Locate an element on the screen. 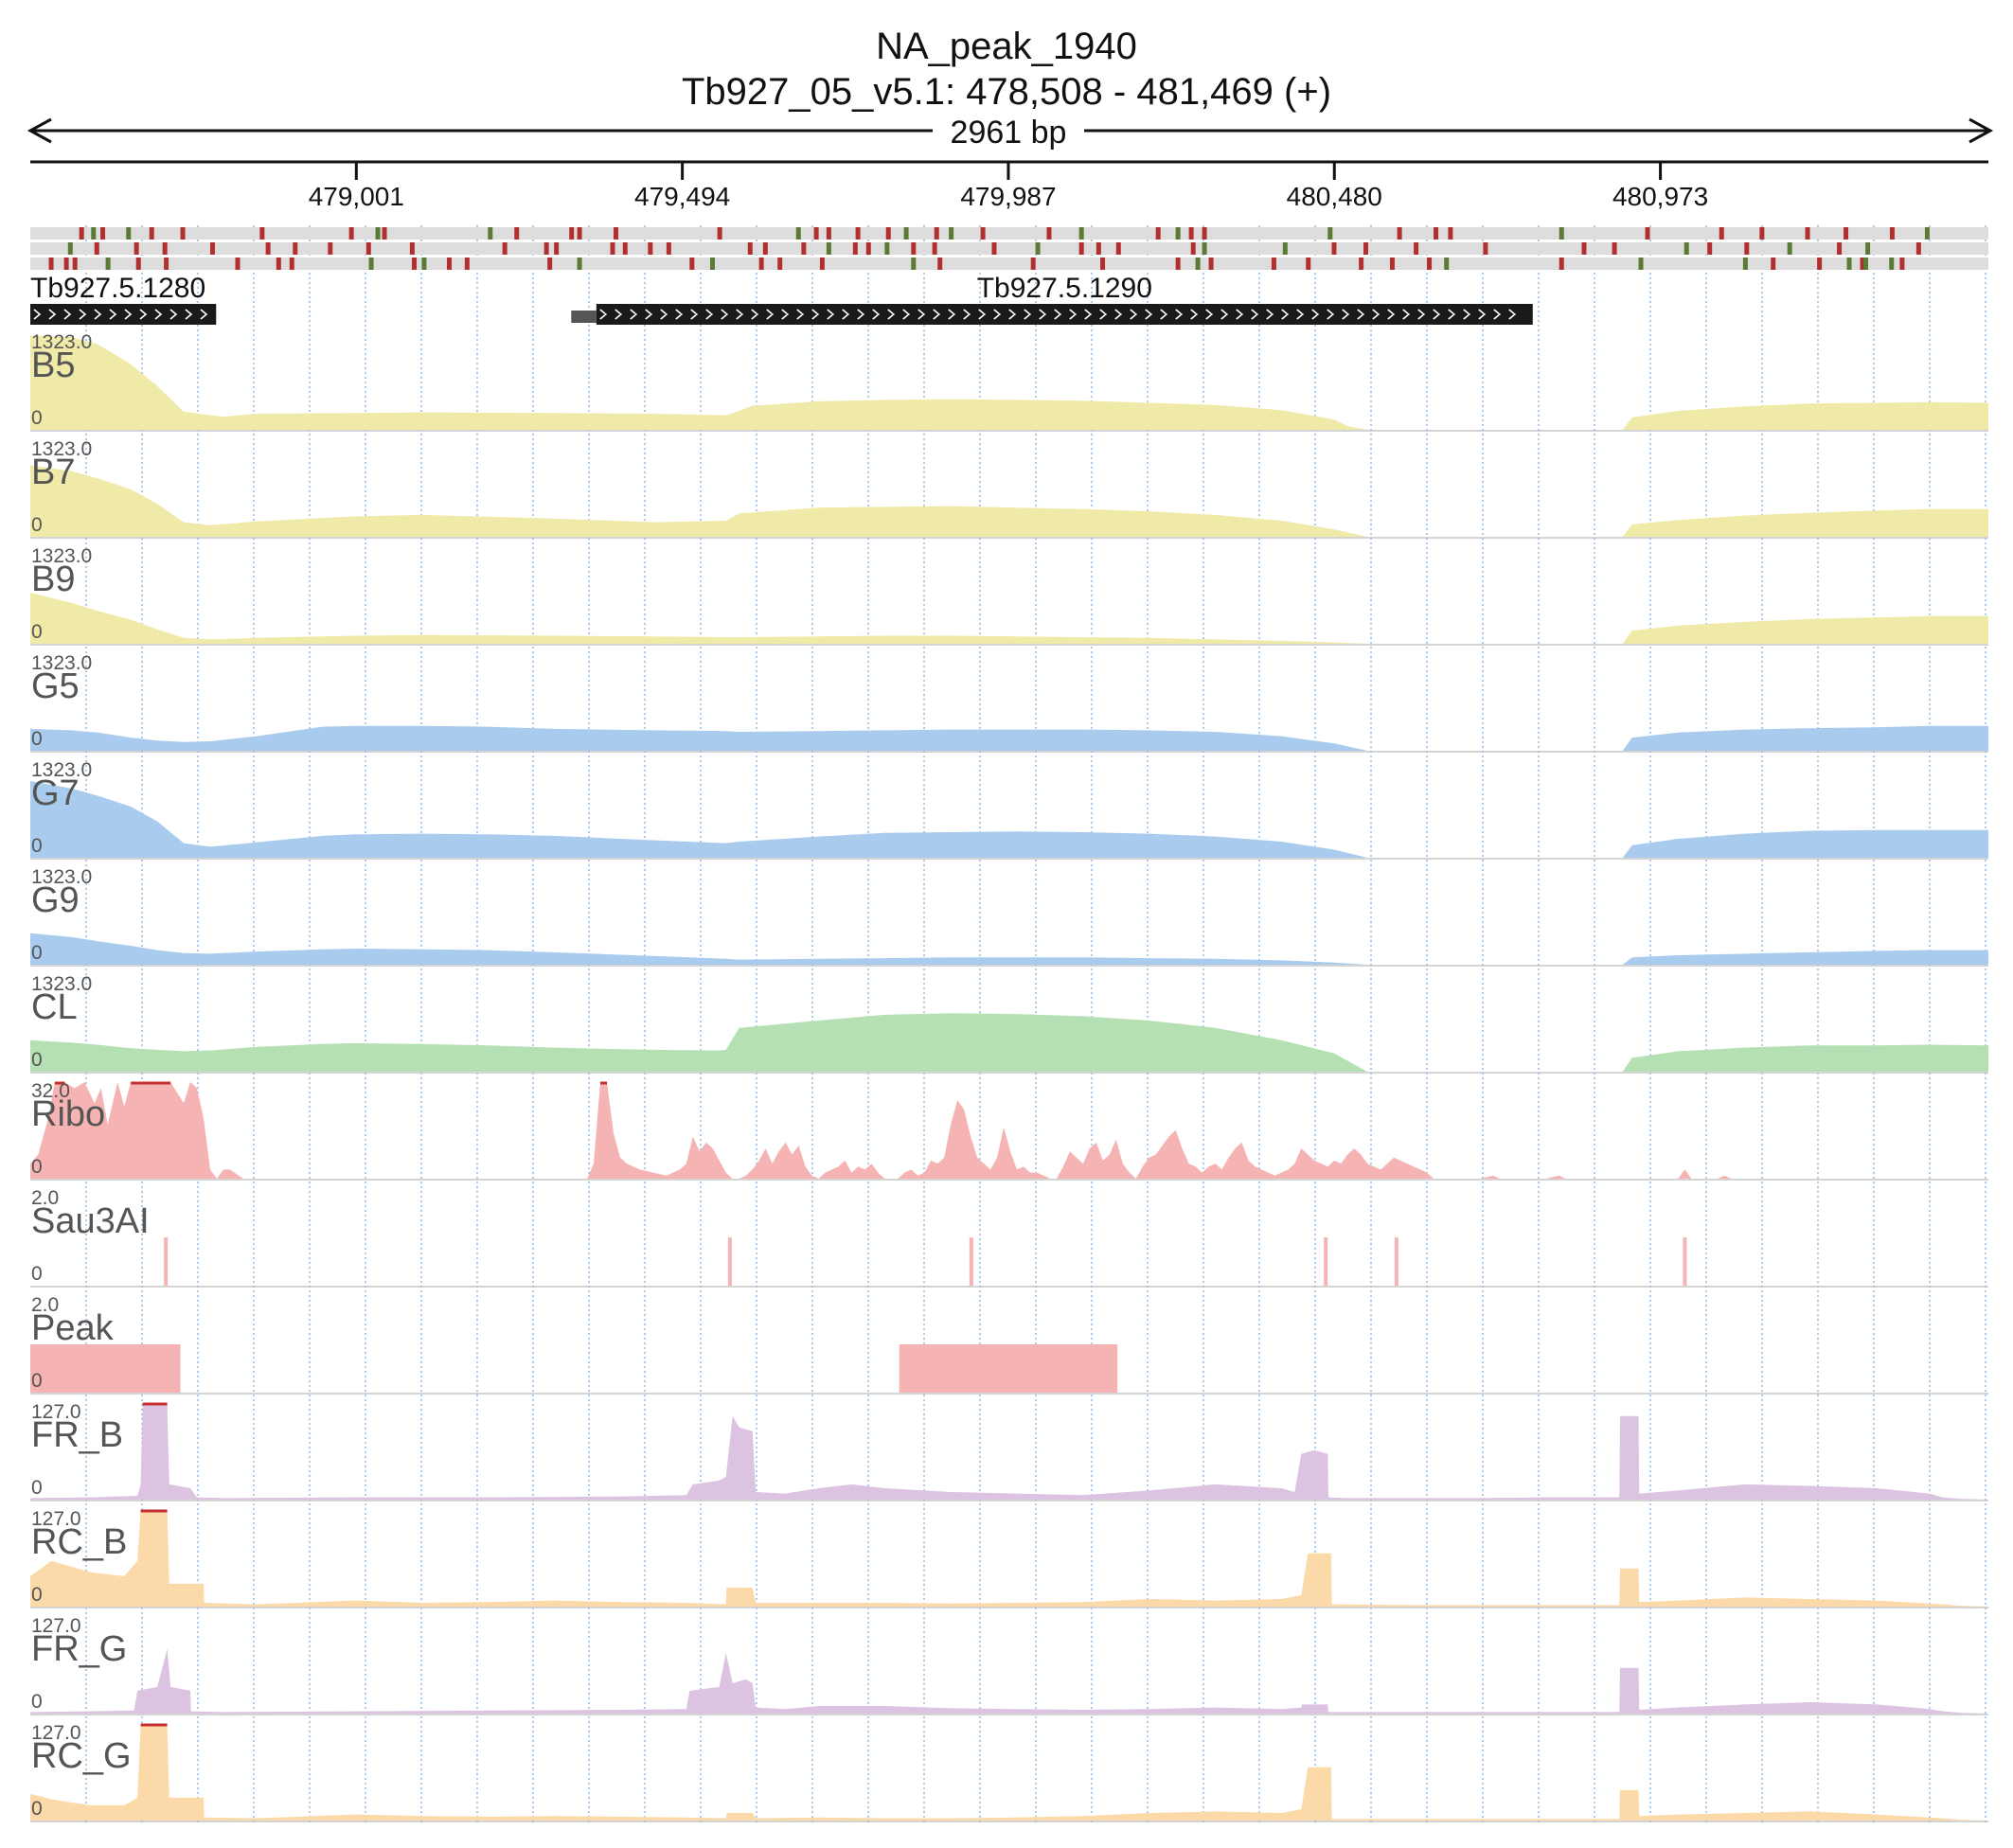  tick-label: 479,001 is located at coordinates (356, 196).